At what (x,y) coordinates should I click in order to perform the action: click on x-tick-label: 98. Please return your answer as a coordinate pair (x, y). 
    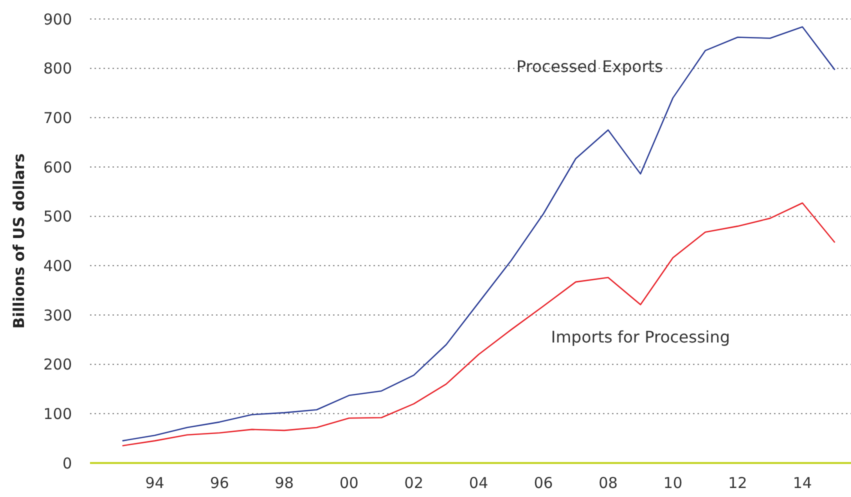
    Looking at the image, I should click on (284, 483).